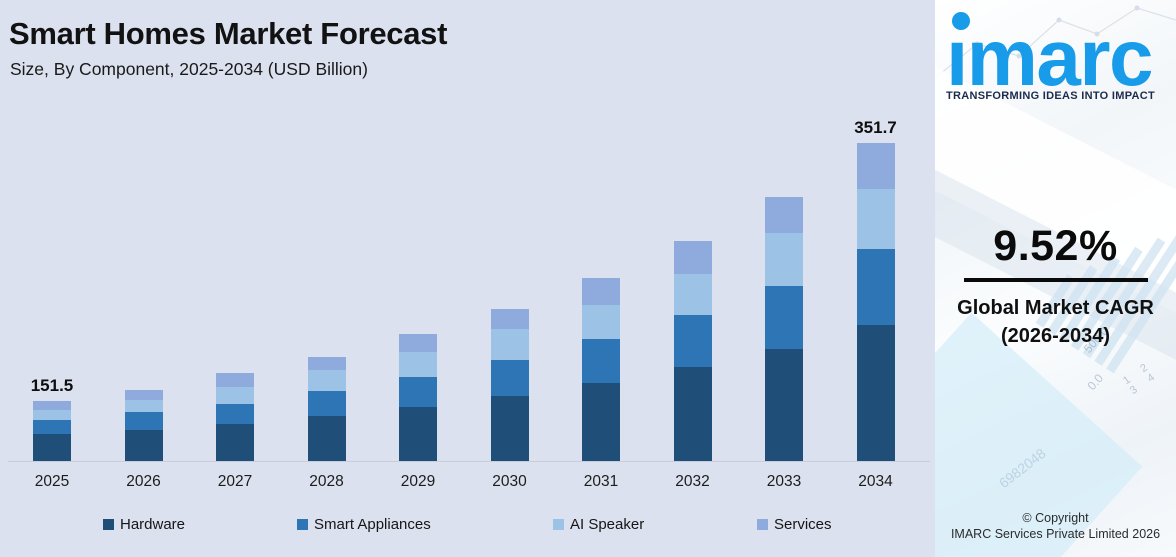 The width and height of the screenshot is (1176, 557). I want to click on bar-segment-hardware-2026, so click(143, 445).